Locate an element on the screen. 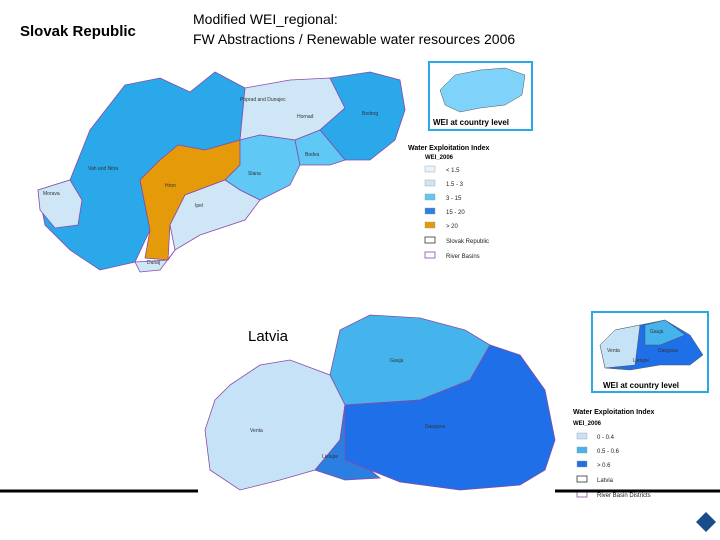  region-label: Bodva is located at coordinates (312, 155).